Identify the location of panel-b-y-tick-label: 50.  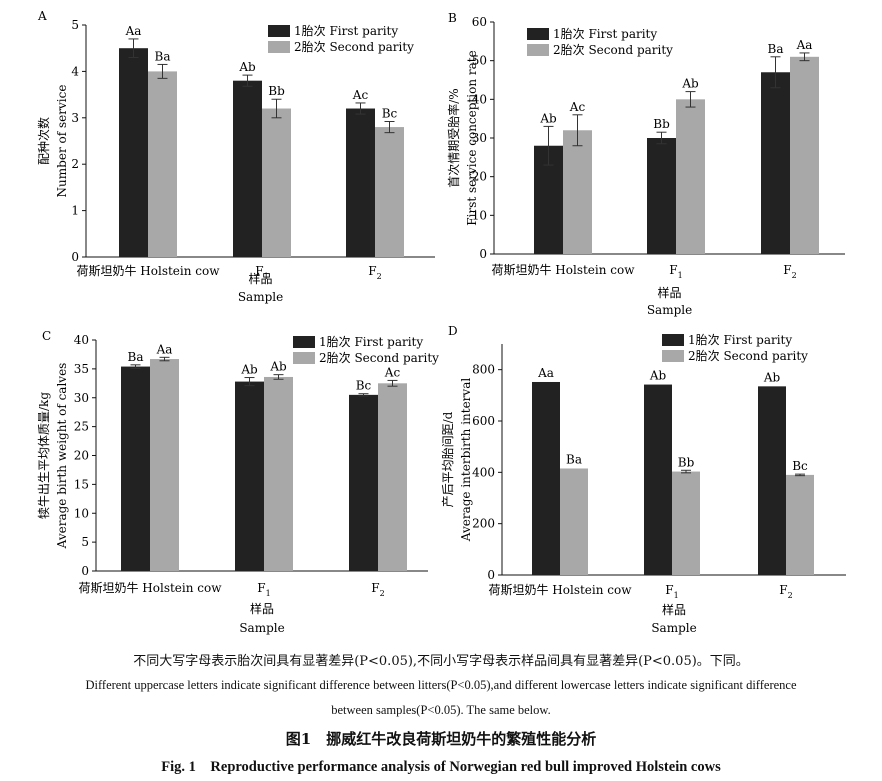
(479, 61).